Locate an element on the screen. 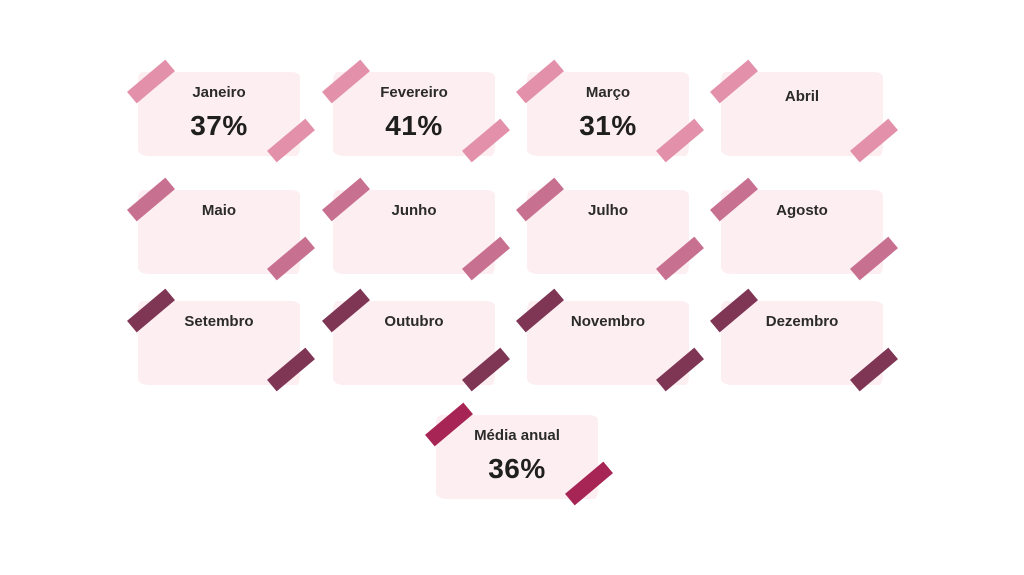  month-card-agosto: Agosto is located at coordinates (804, 229).